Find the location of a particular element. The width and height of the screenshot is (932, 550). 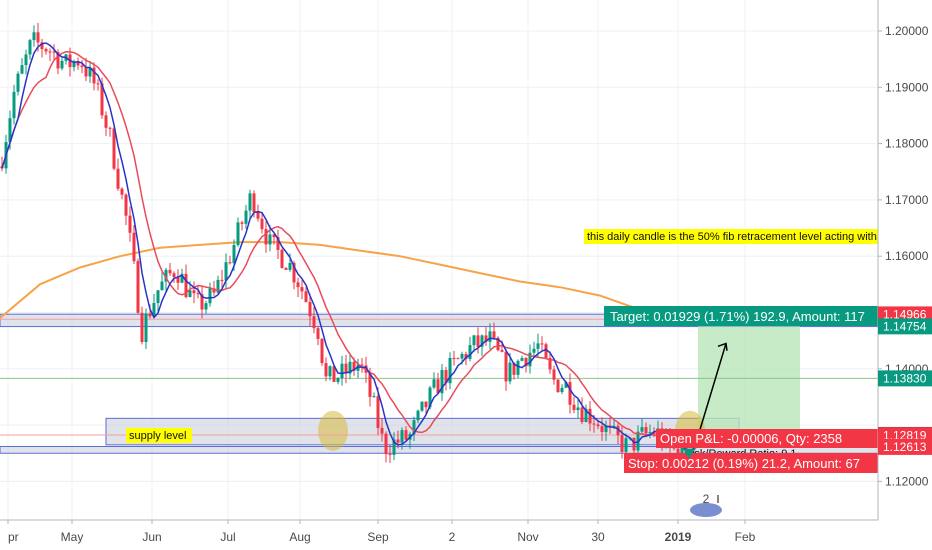

time-tick-label: Nov is located at coordinates (527, 537).